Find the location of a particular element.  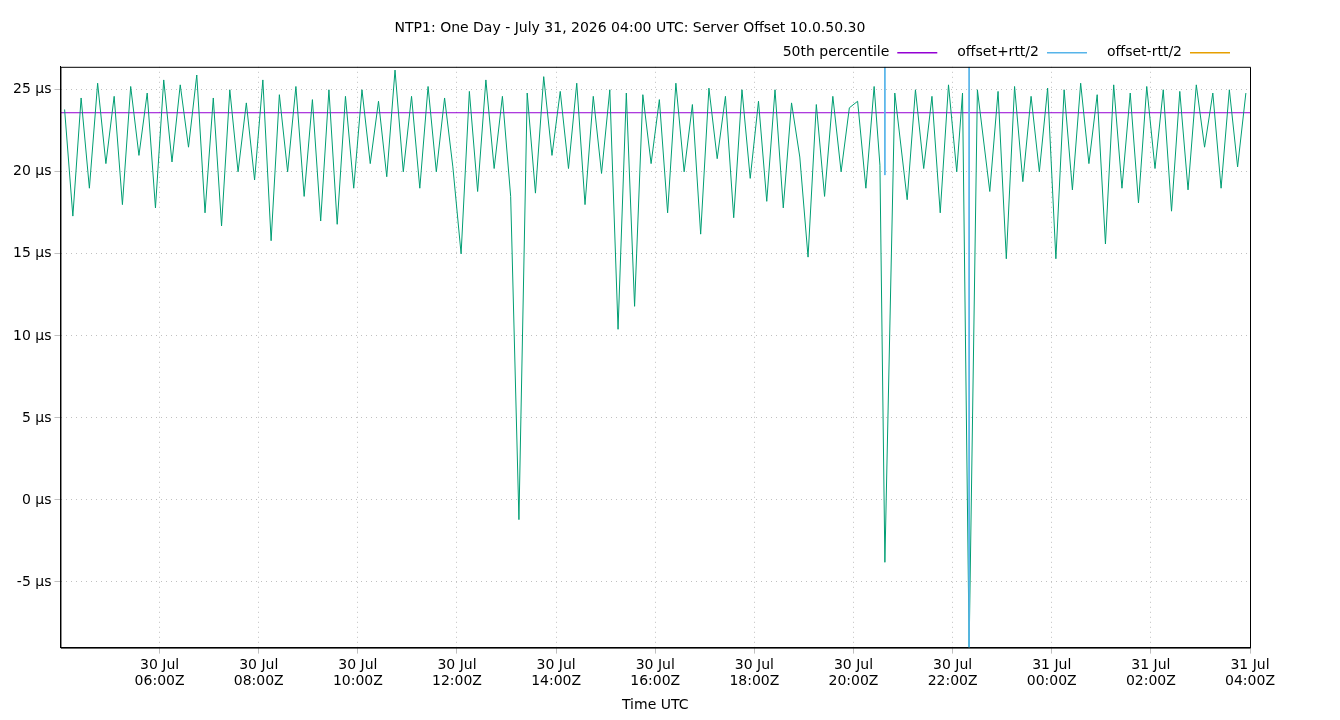

x-tick-label: 31 Jul 04:00Z is located at coordinates (1250, 672).